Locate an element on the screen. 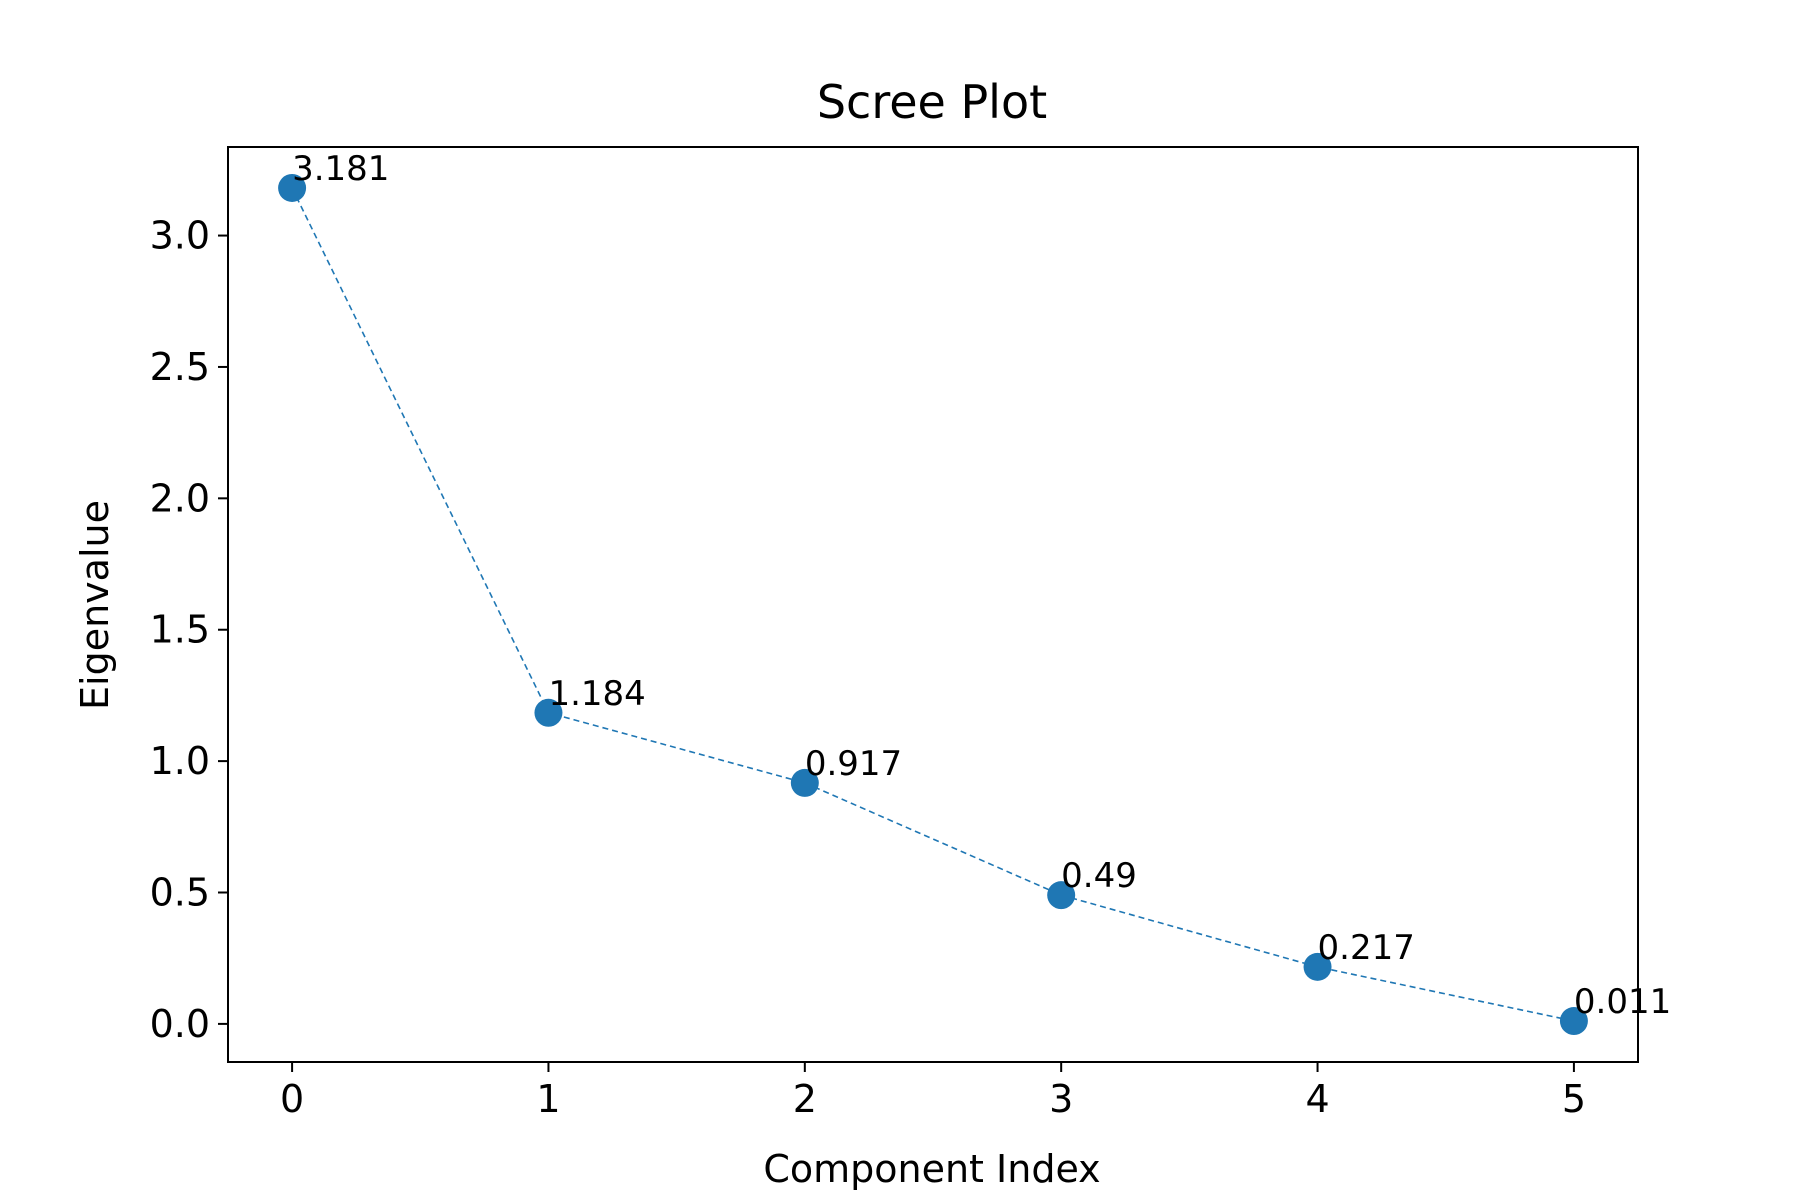 This screenshot has width=1800, height=1200. x-tick-label: 5 is located at coordinates (1574, 1099).